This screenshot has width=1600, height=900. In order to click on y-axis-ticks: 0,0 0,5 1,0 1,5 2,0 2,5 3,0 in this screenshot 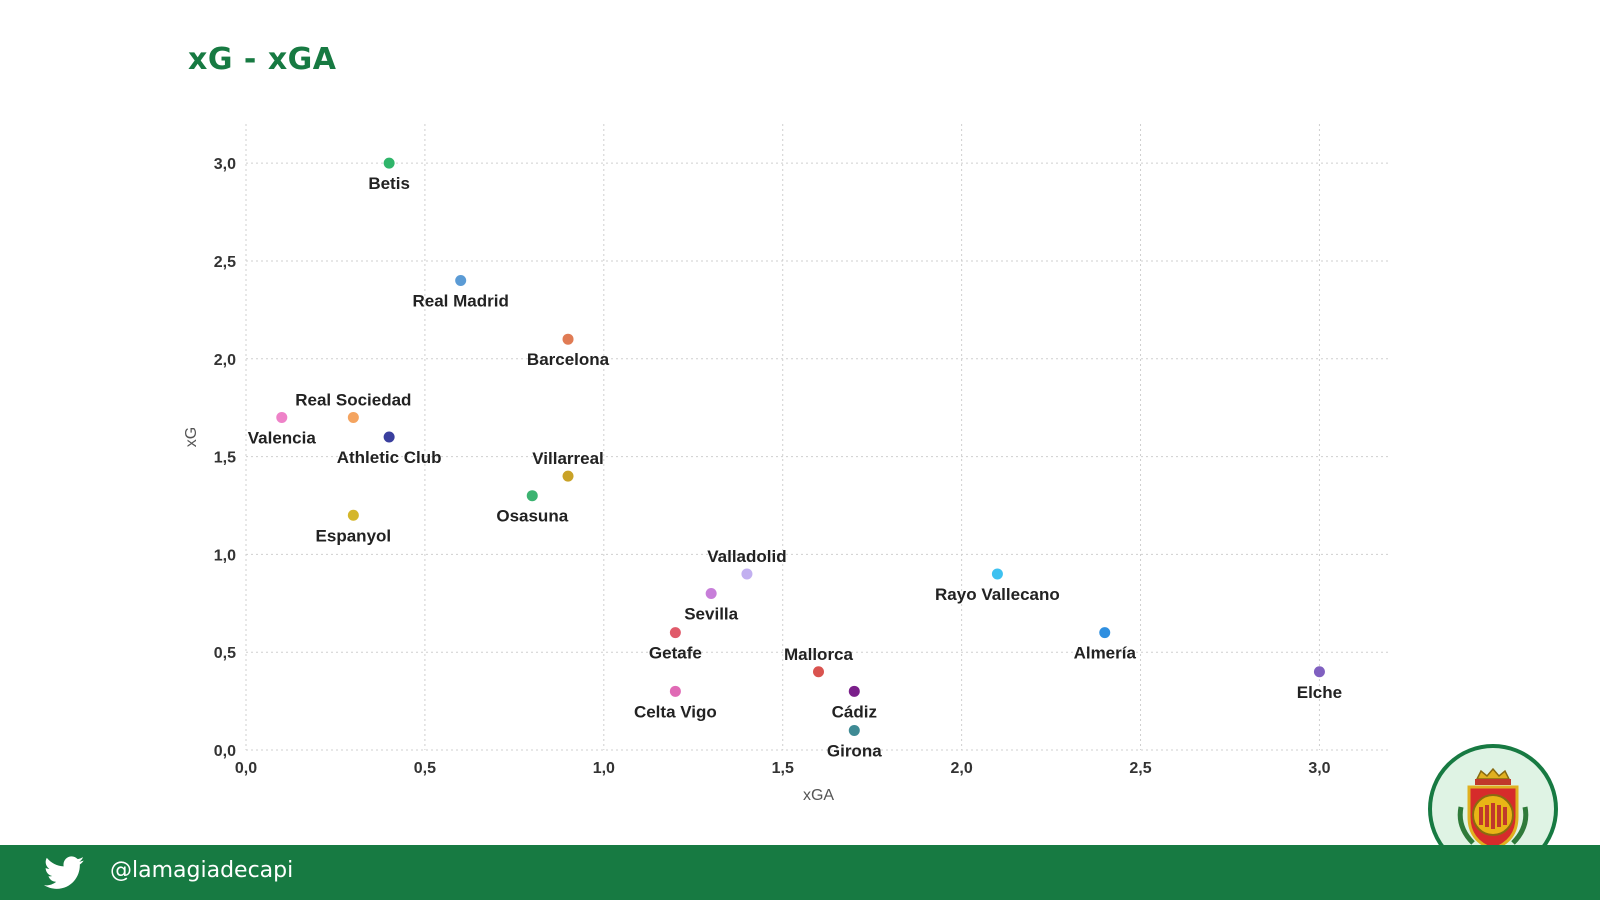, I will do `click(225, 458)`.